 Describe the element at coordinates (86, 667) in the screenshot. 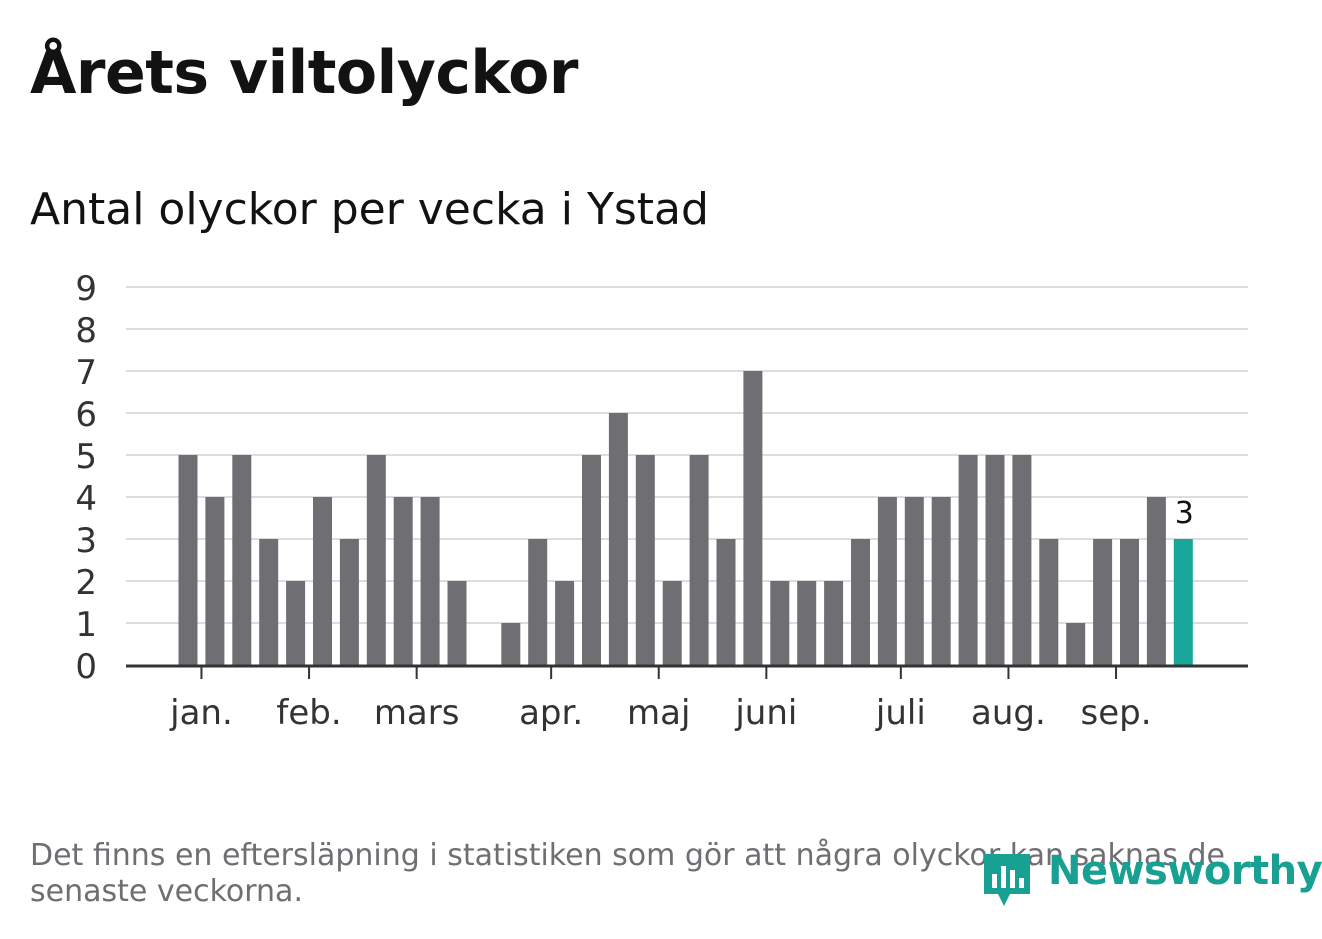

I see `y-tick-label: 0` at that location.